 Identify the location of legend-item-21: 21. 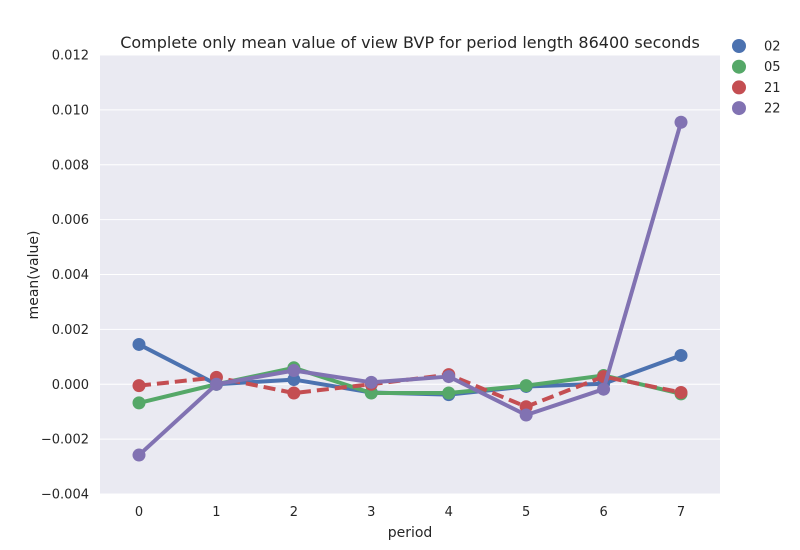
(756, 88).